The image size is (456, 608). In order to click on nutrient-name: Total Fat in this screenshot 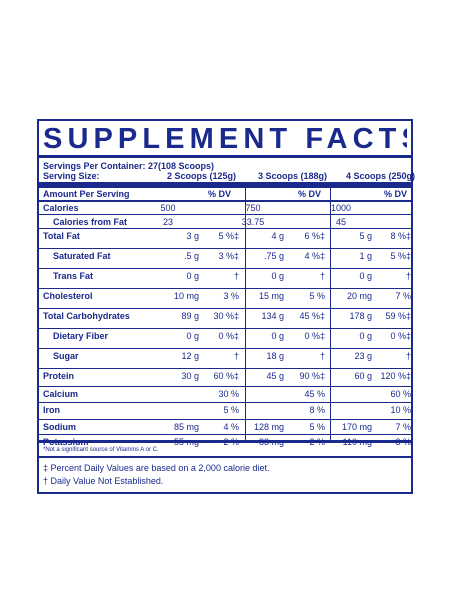, I will do `click(61, 236)`.